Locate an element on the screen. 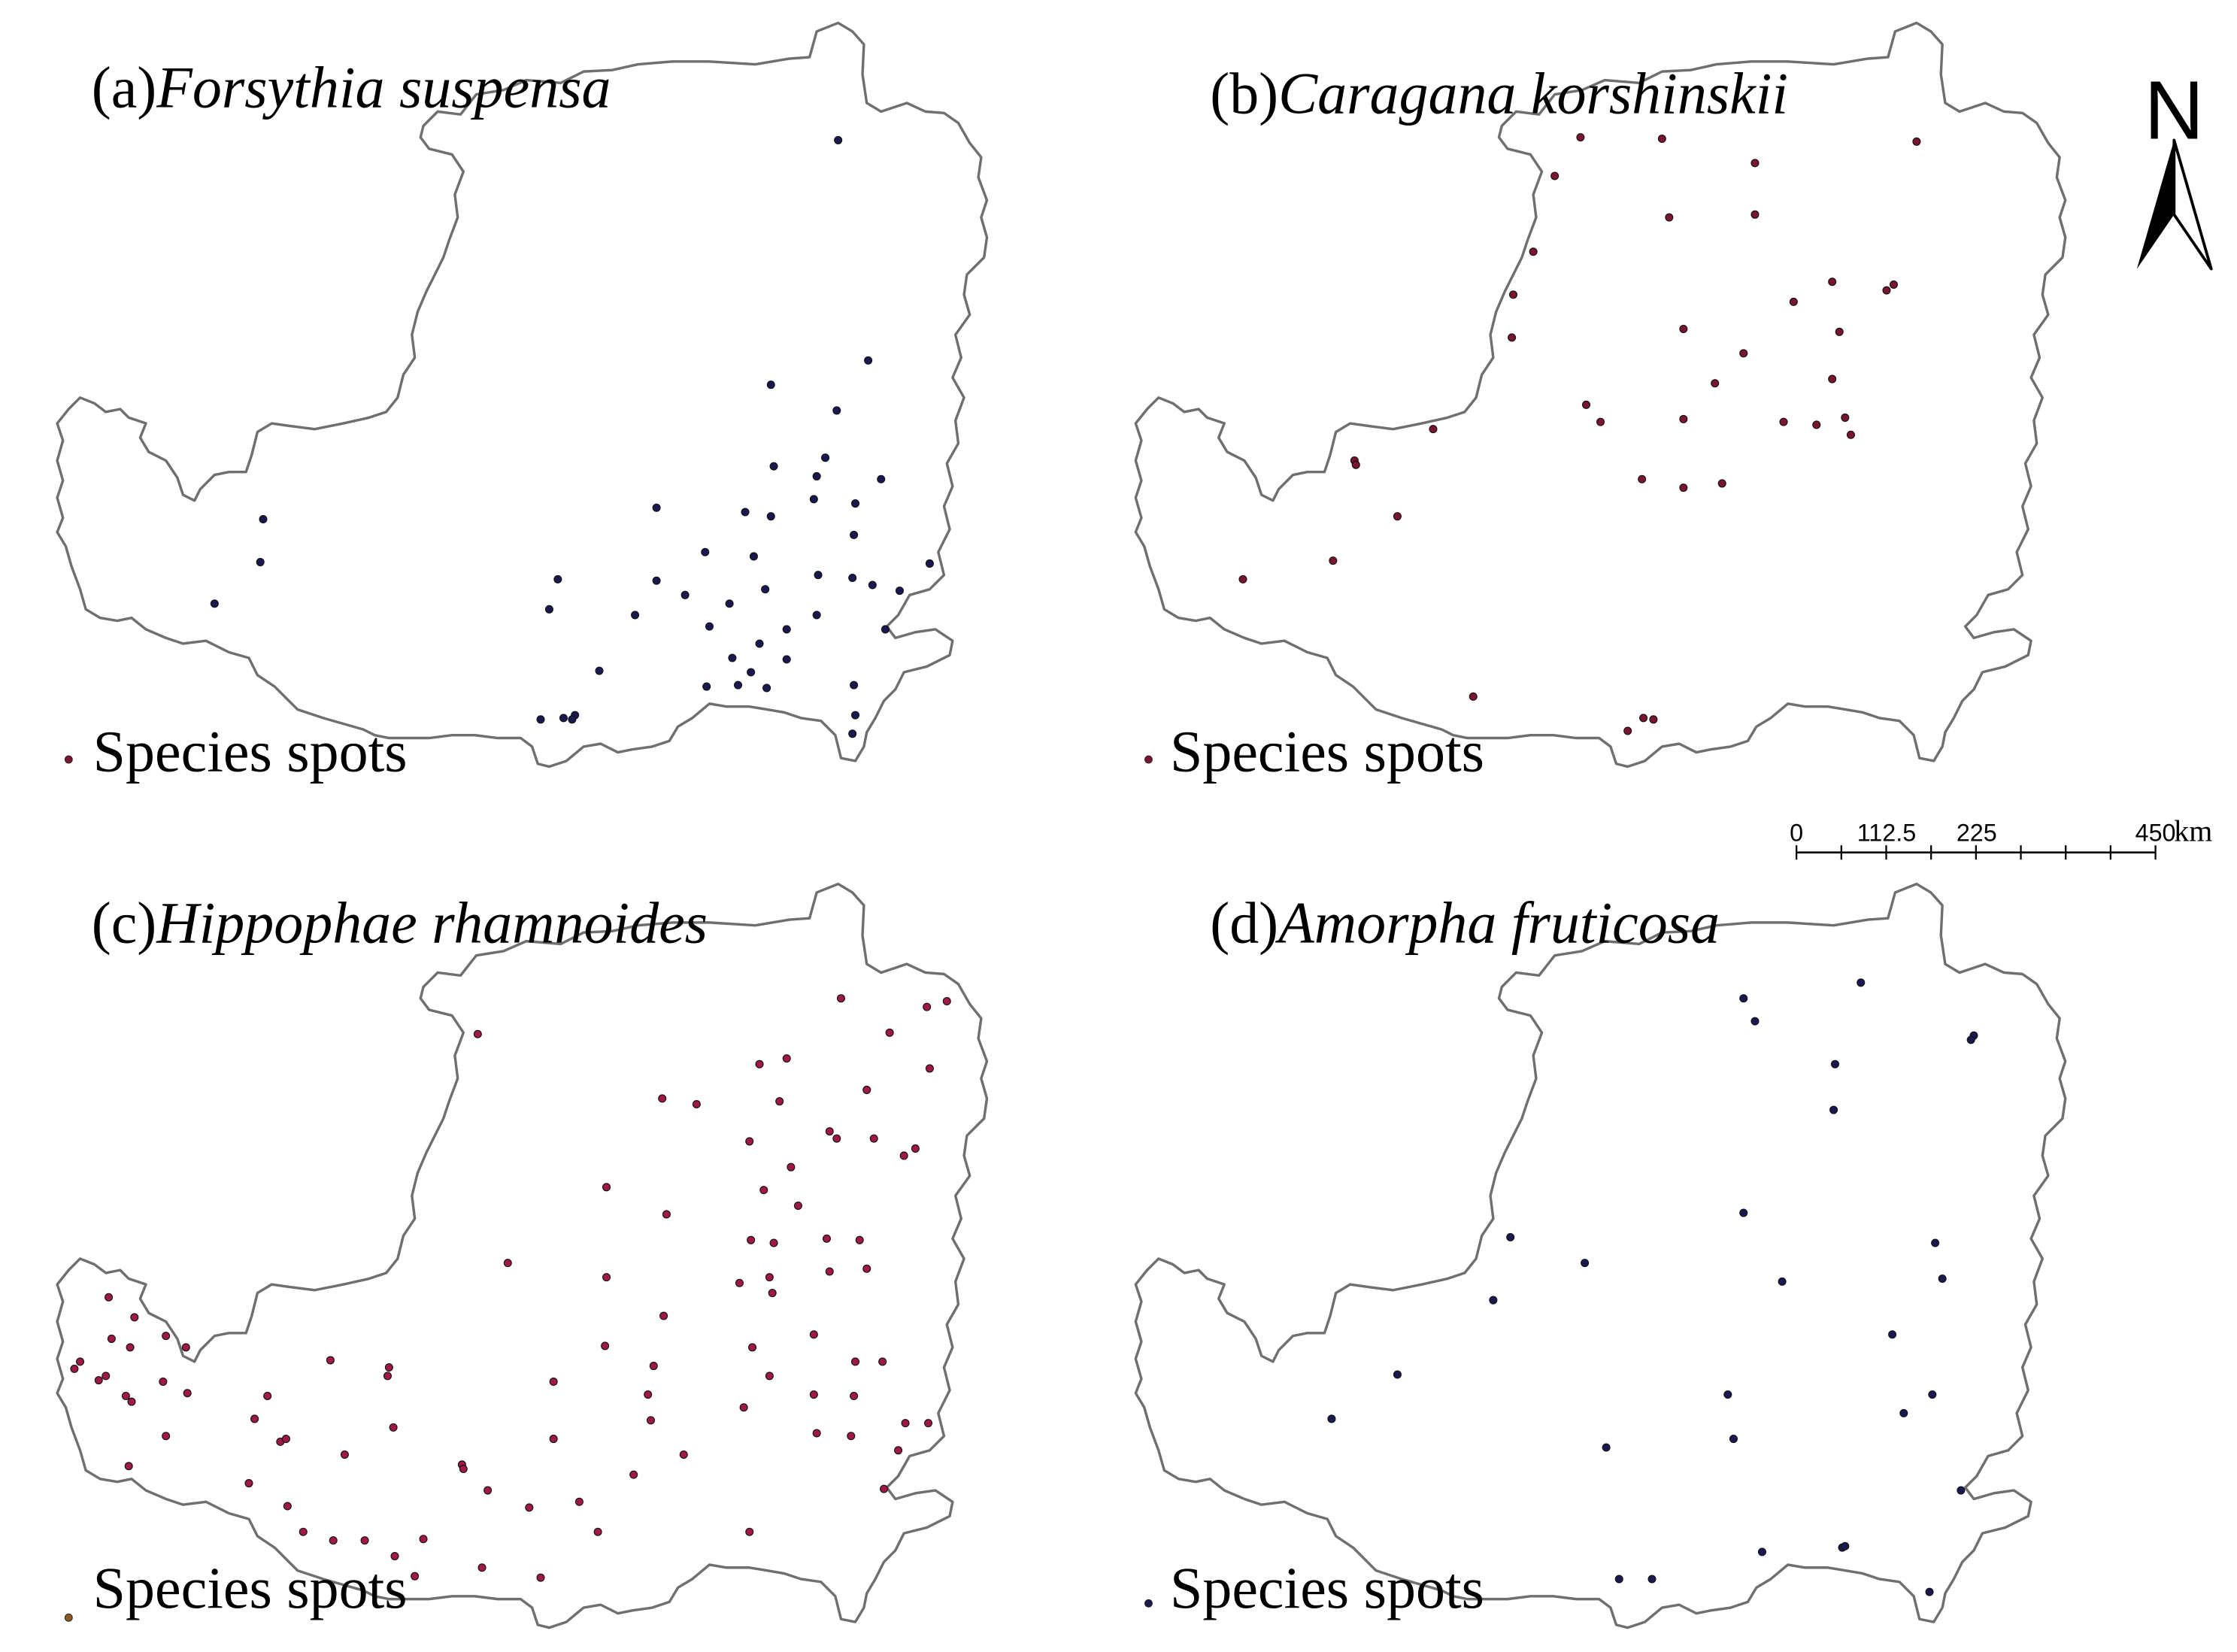  legend-marker-d is located at coordinates (1148, 1603).